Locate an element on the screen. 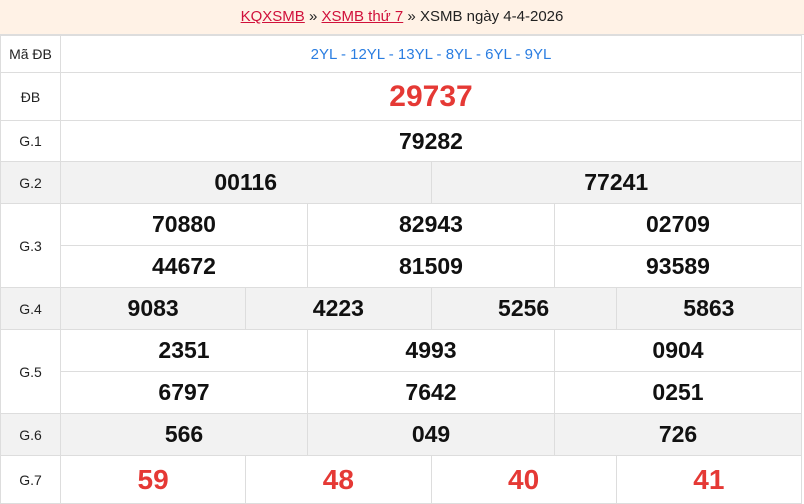 The image size is (804, 504). prize-number: 70880 is located at coordinates (184, 224).